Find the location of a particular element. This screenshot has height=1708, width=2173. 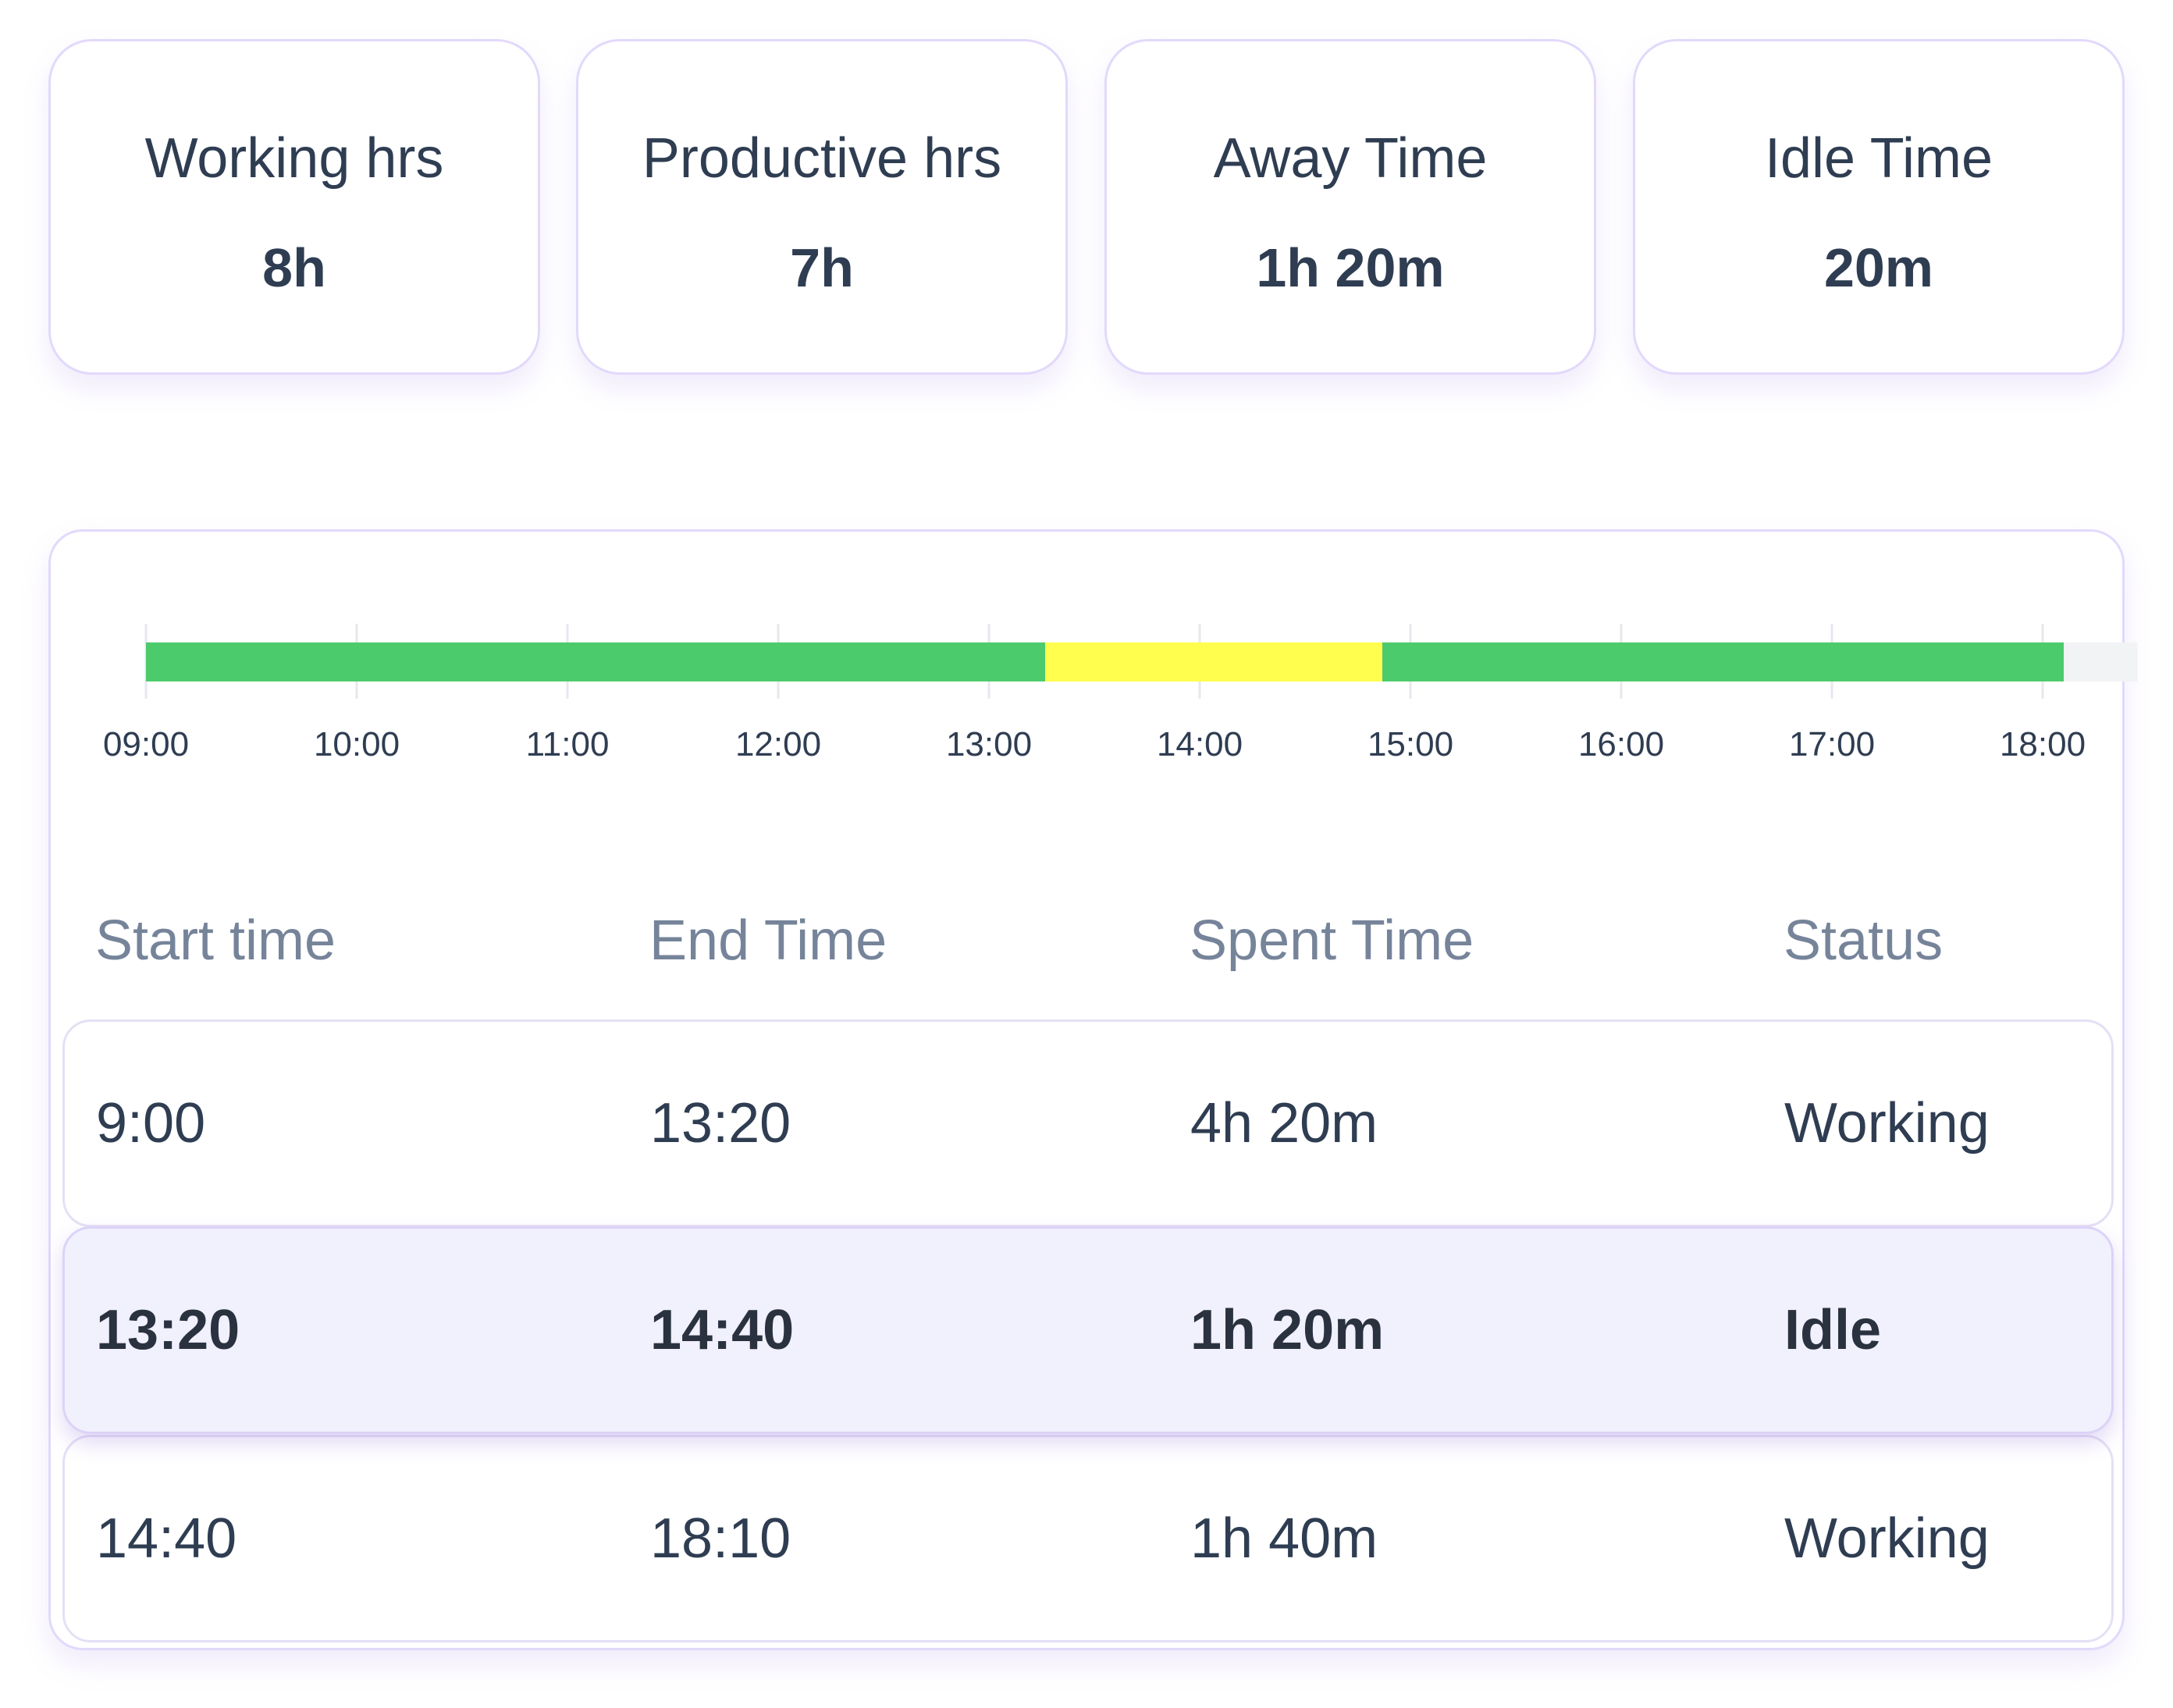

timeline-tick-label: 13:00 is located at coordinates (989, 744).